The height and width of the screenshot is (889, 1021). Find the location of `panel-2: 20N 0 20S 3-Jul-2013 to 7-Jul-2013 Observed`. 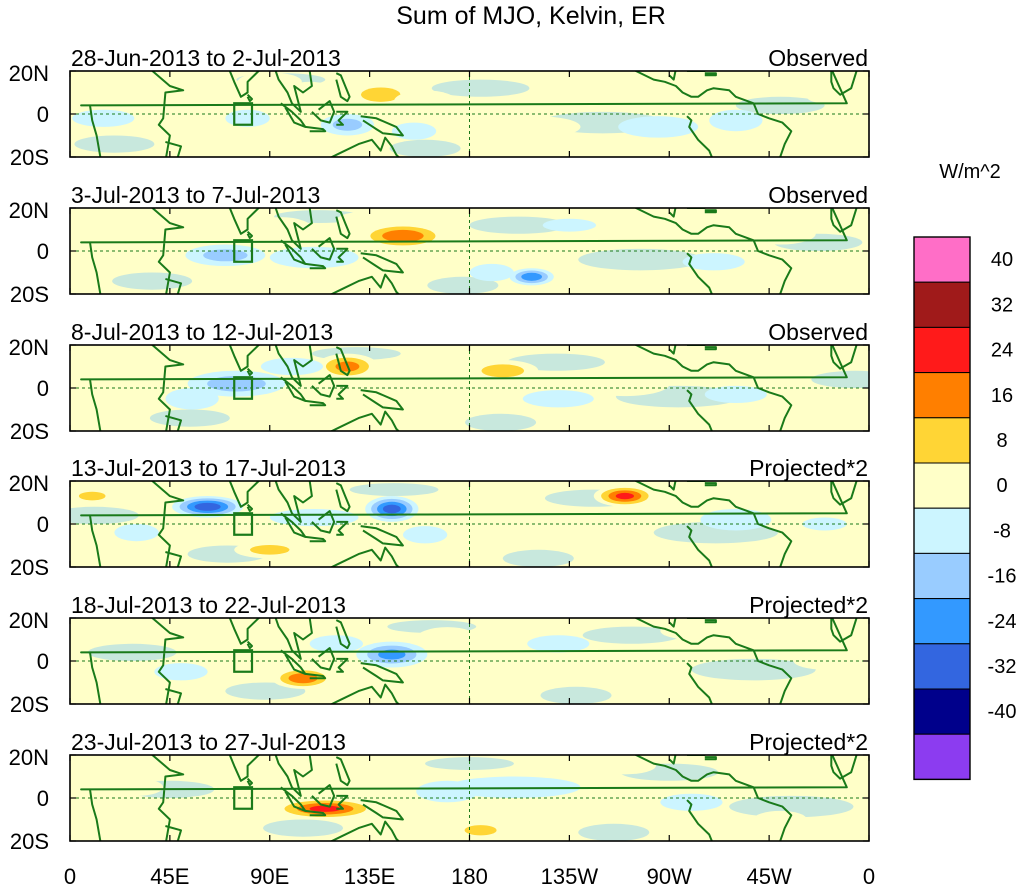

panel-2: 20N 0 20S 3-Jul-2013 to 7-Jul-2013 Observed is located at coordinates (439, 244).